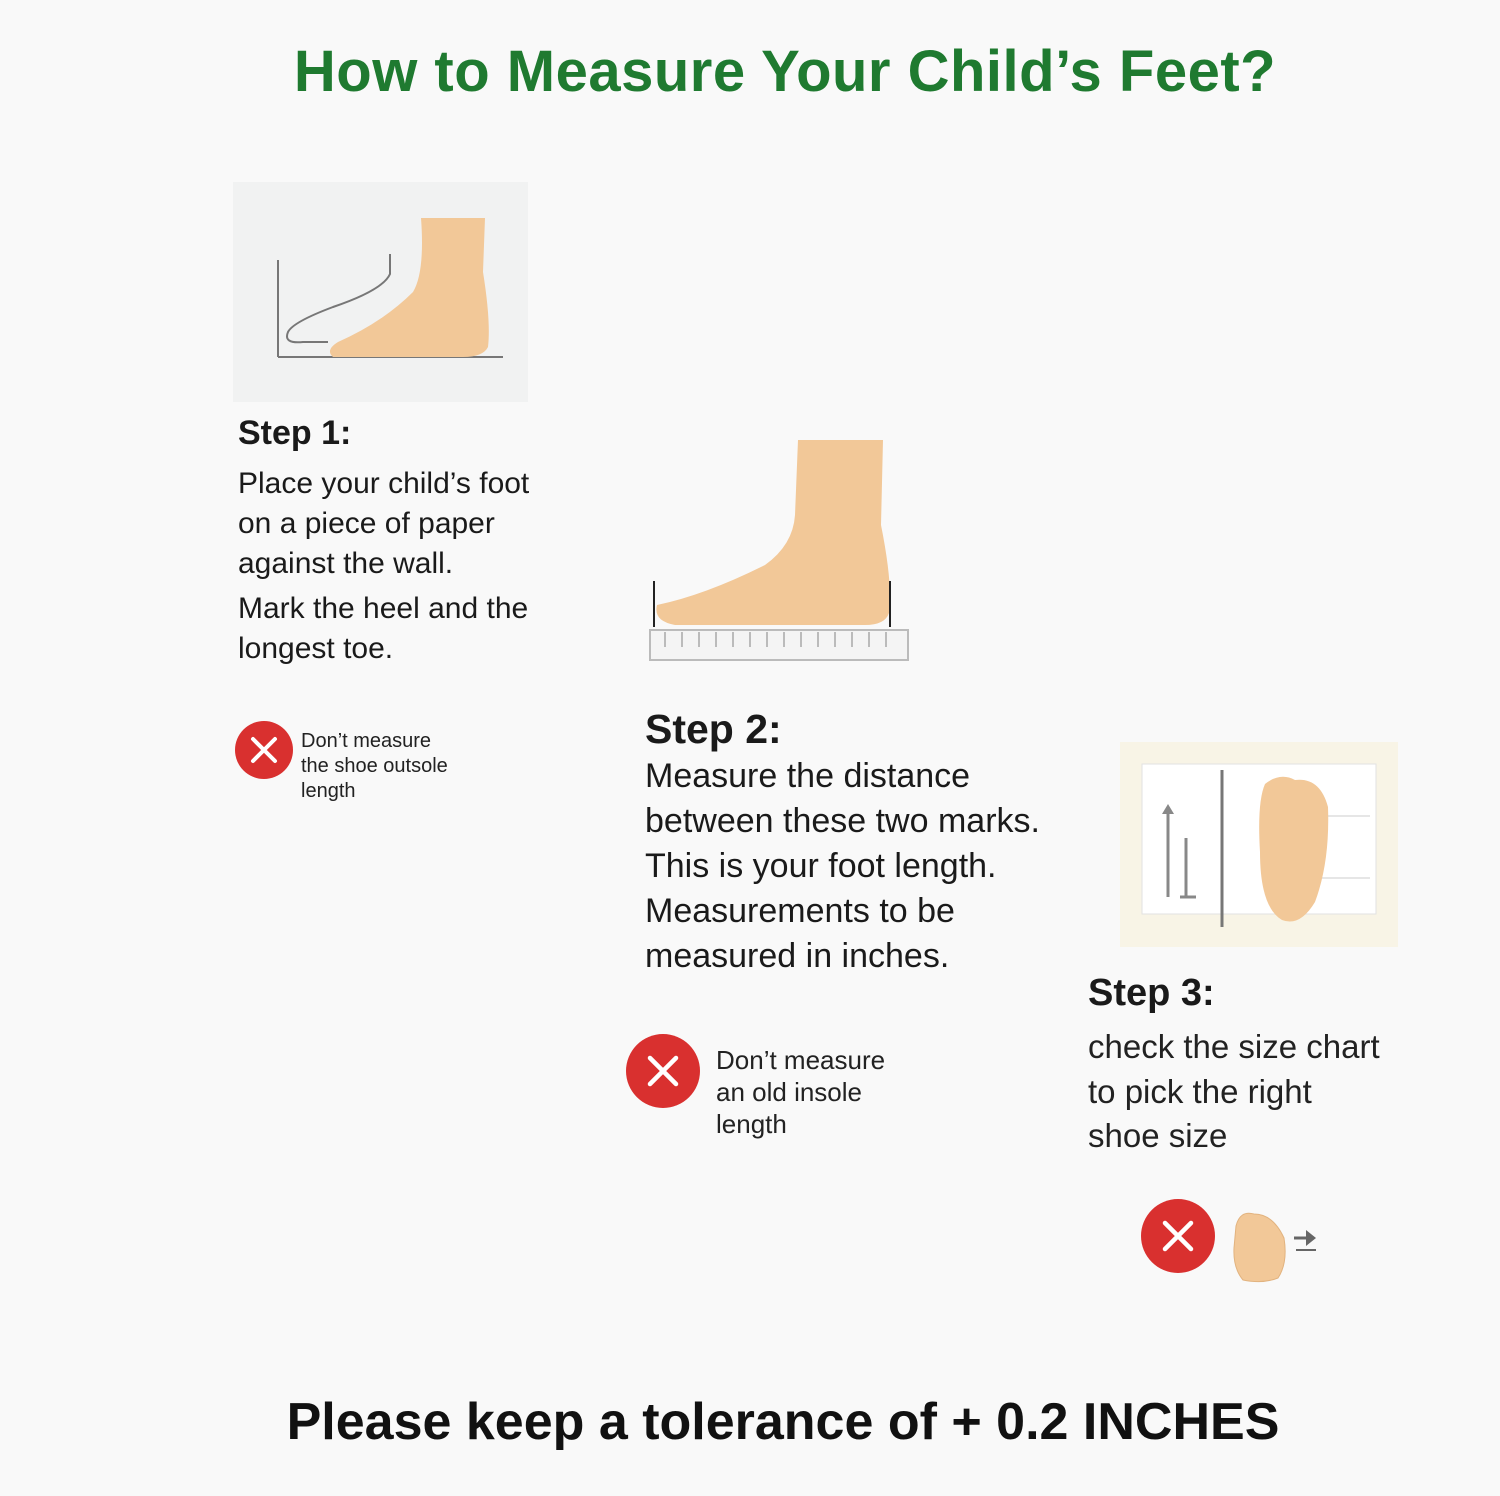 The image size is (1500, 1496). I want to click on step1-line: Mark the heel and the, so click(383, 608).